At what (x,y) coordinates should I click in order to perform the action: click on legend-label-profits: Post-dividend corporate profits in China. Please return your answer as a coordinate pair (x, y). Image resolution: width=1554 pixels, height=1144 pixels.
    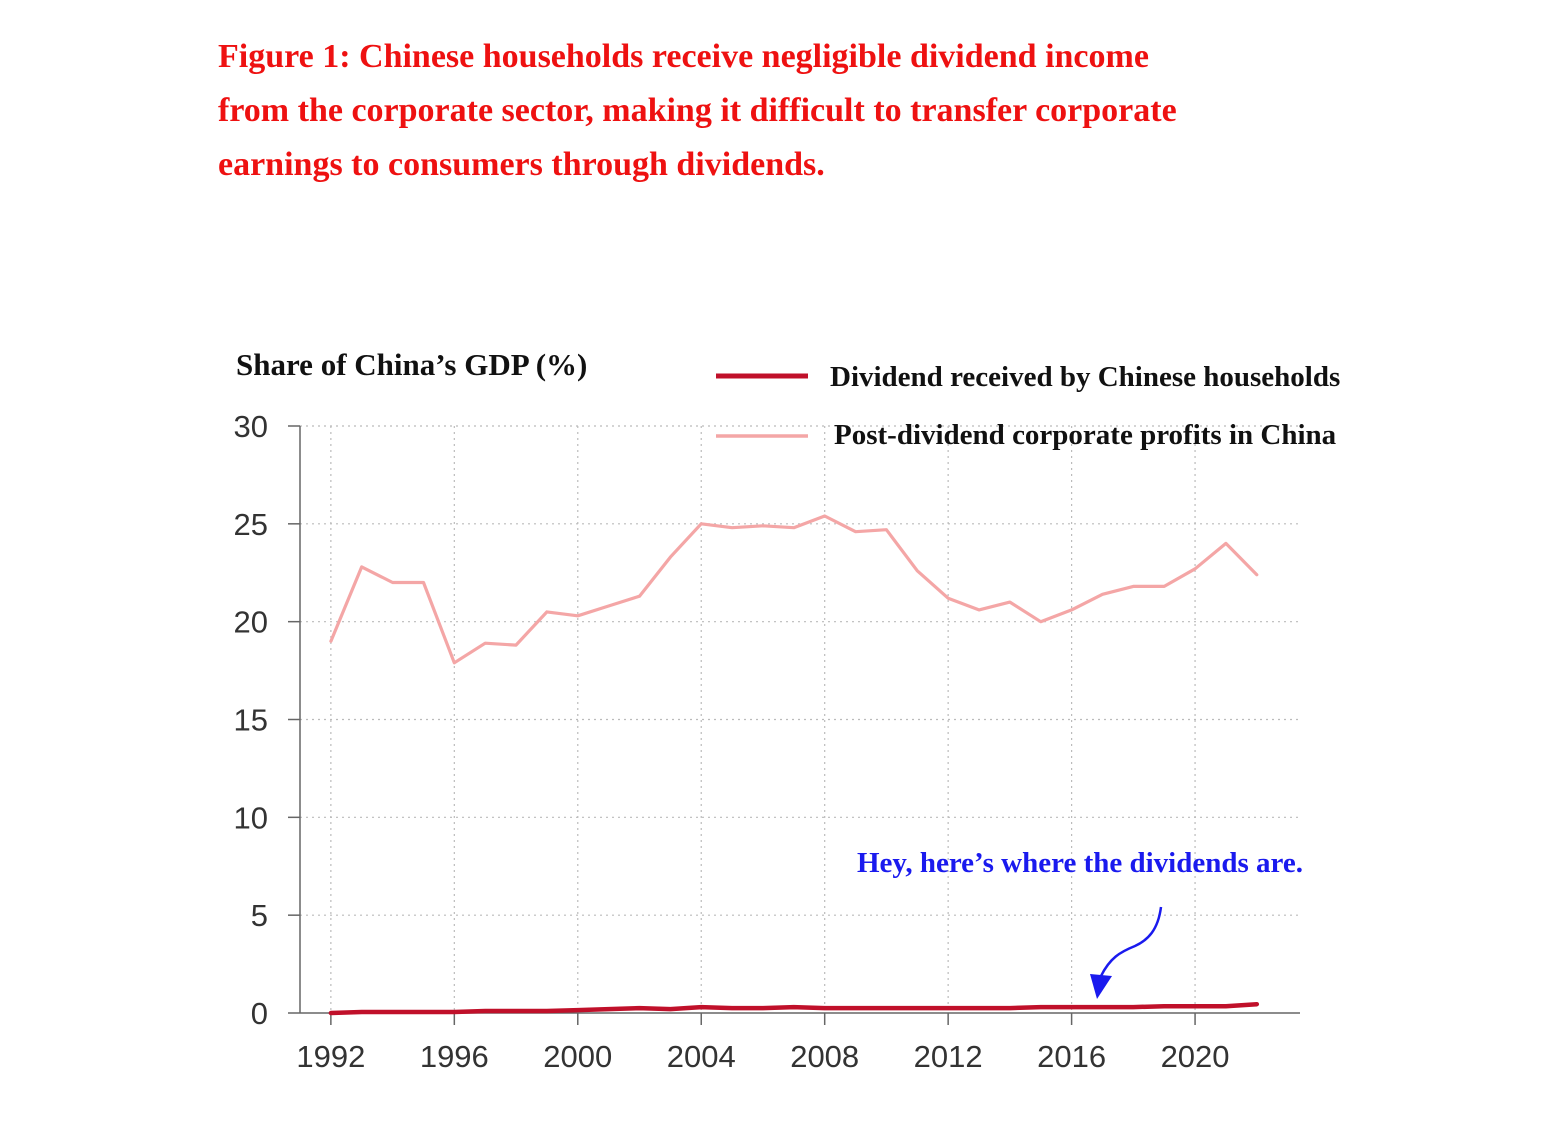
    Looking at the image, I should click on (1085, 435).